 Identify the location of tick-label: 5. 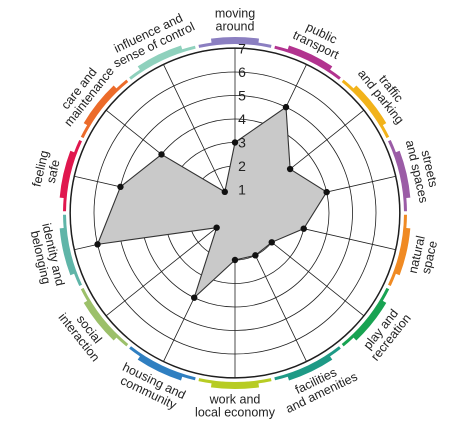
(242, 96).